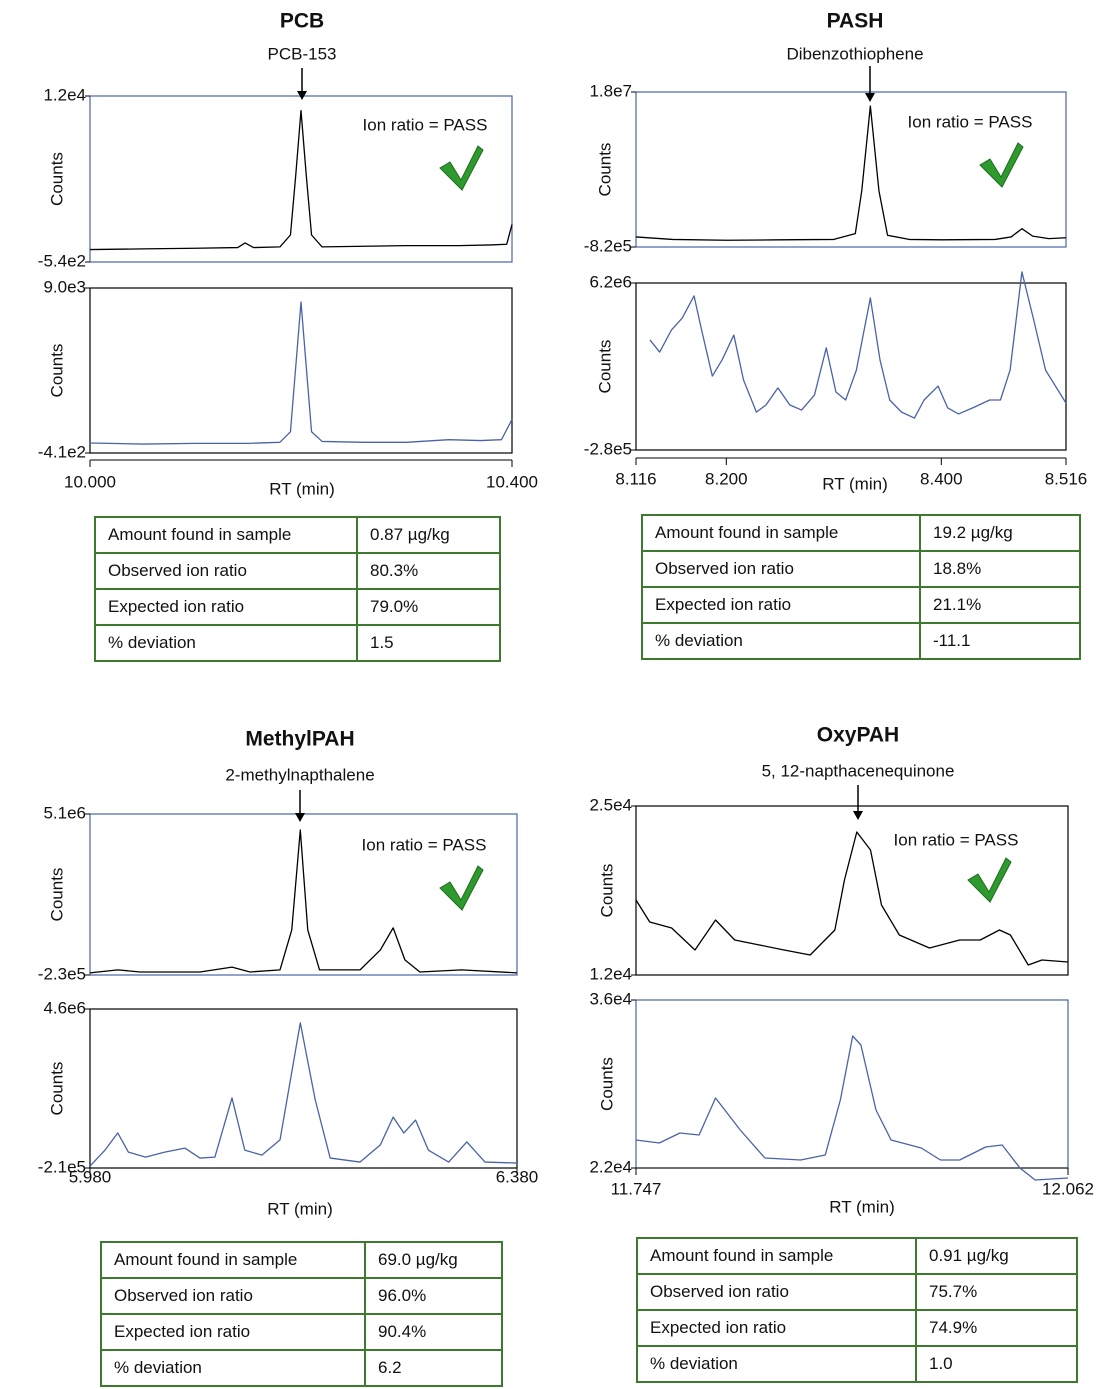  I want to click on compound-name: 2-methylnapthalene, so click(299, 774).